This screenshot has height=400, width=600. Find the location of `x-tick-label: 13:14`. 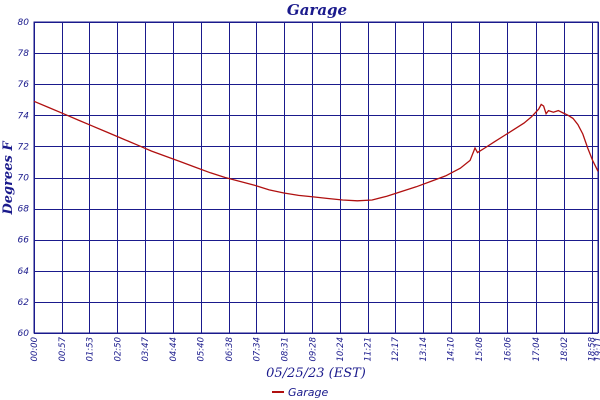

x-tick-label: 13:14 is located at coordinates (424, 349).